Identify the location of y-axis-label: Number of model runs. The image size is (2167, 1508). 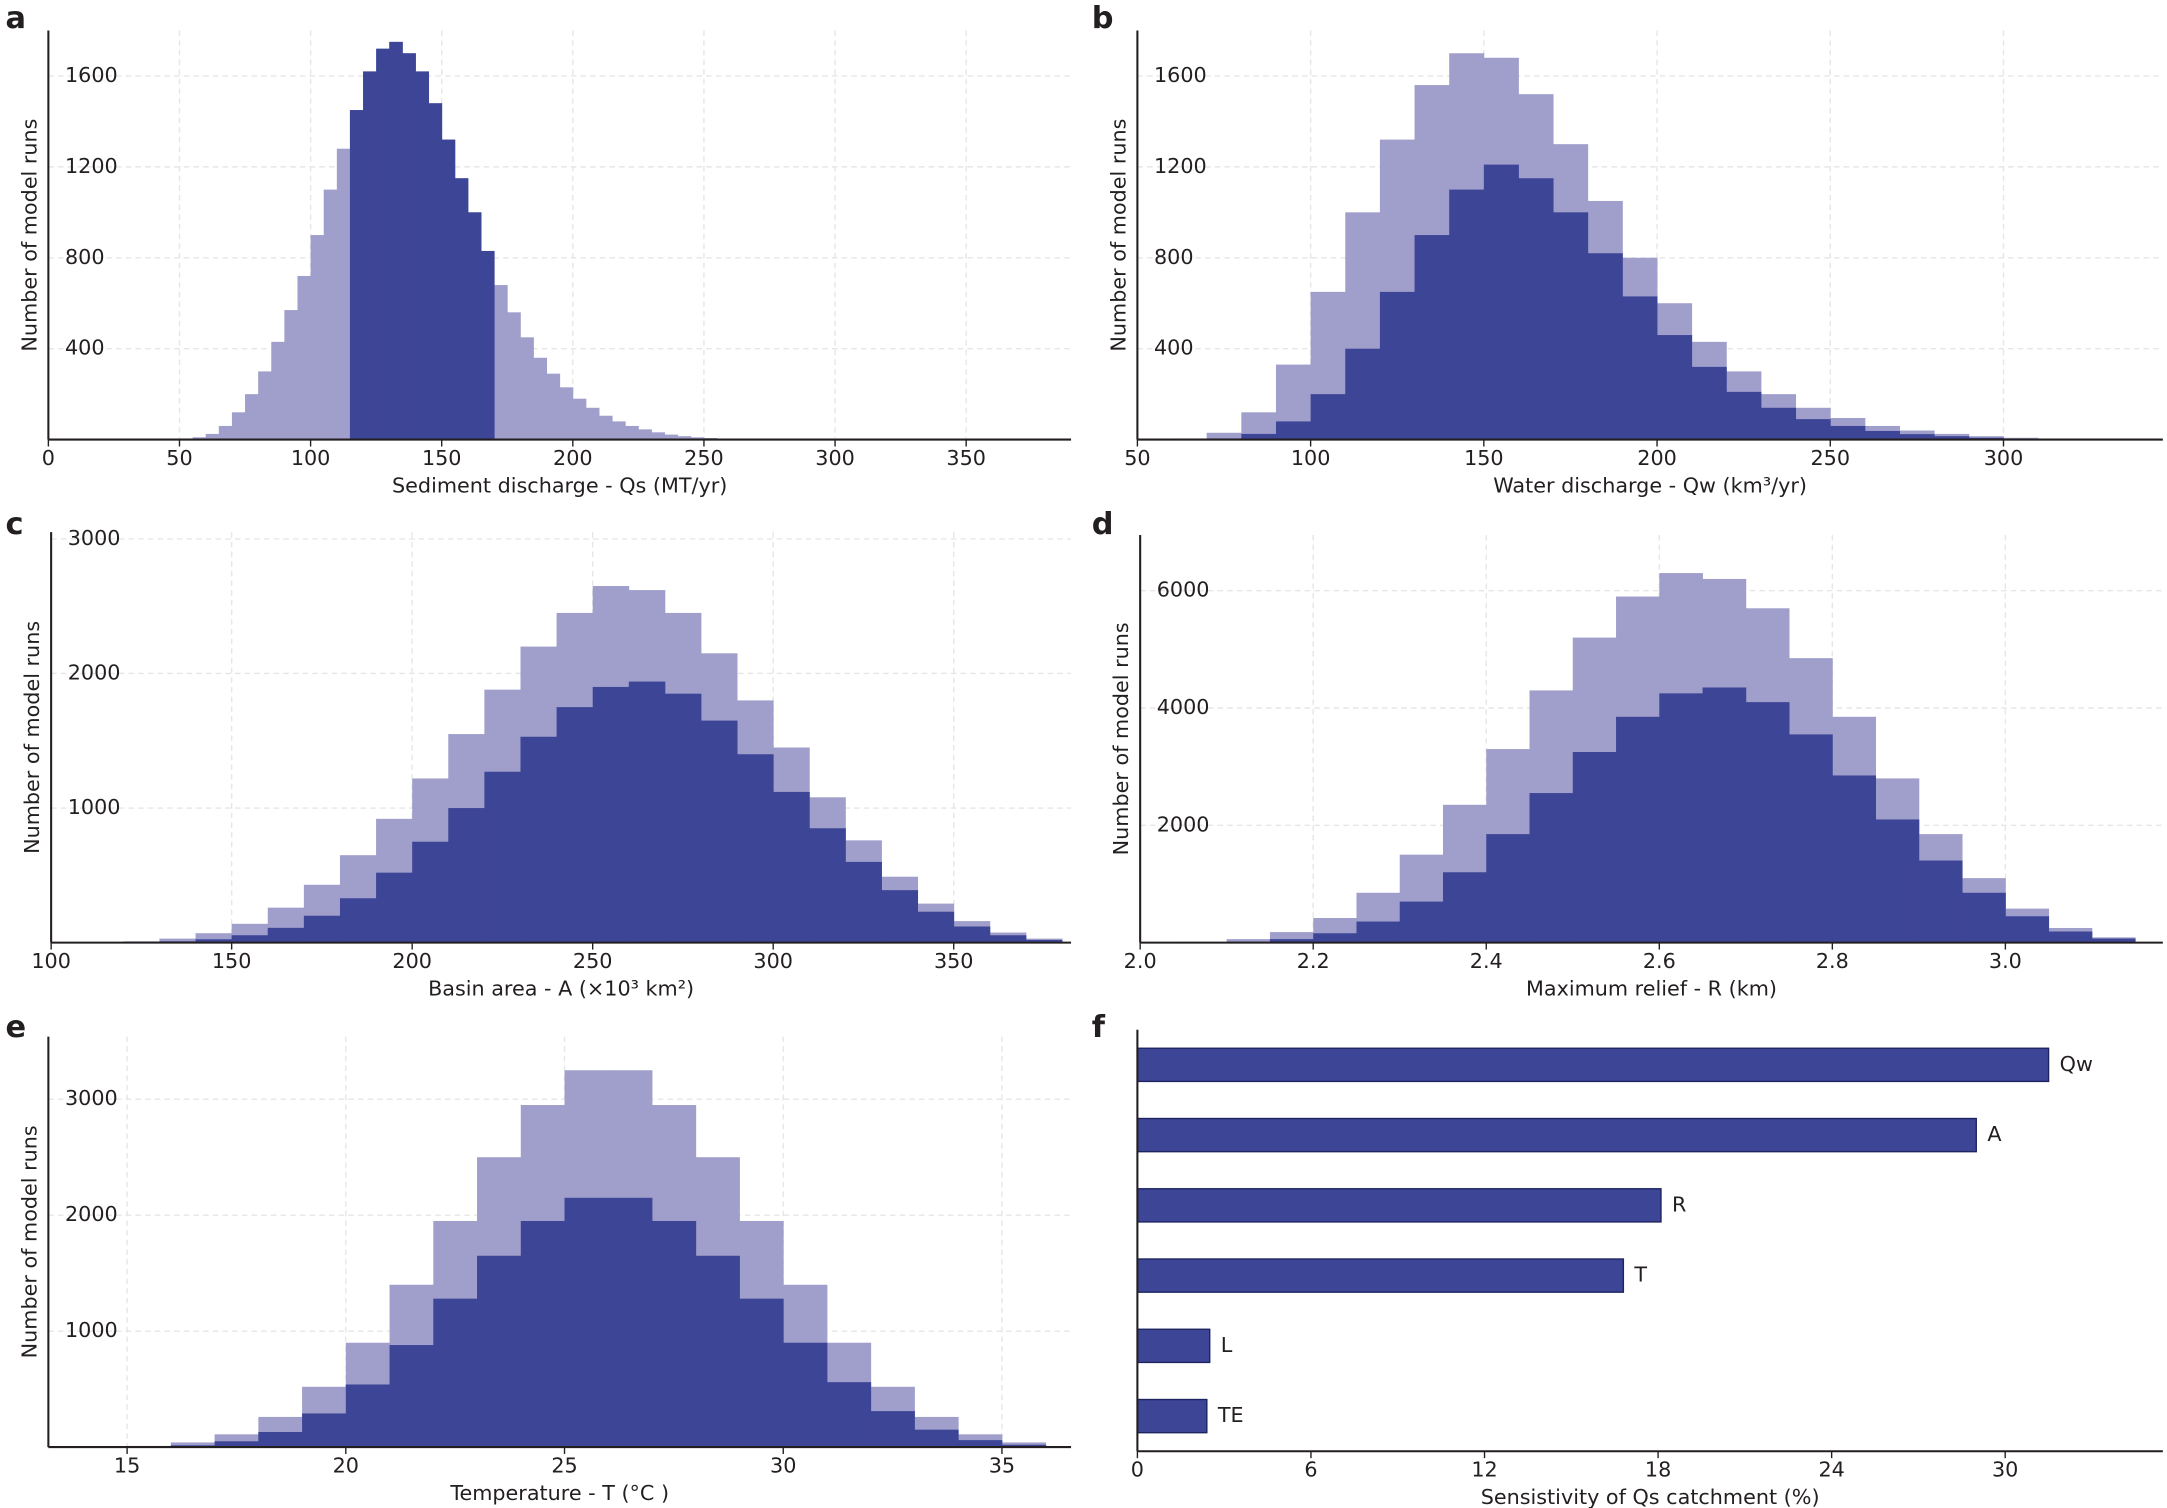
(1121, 738).